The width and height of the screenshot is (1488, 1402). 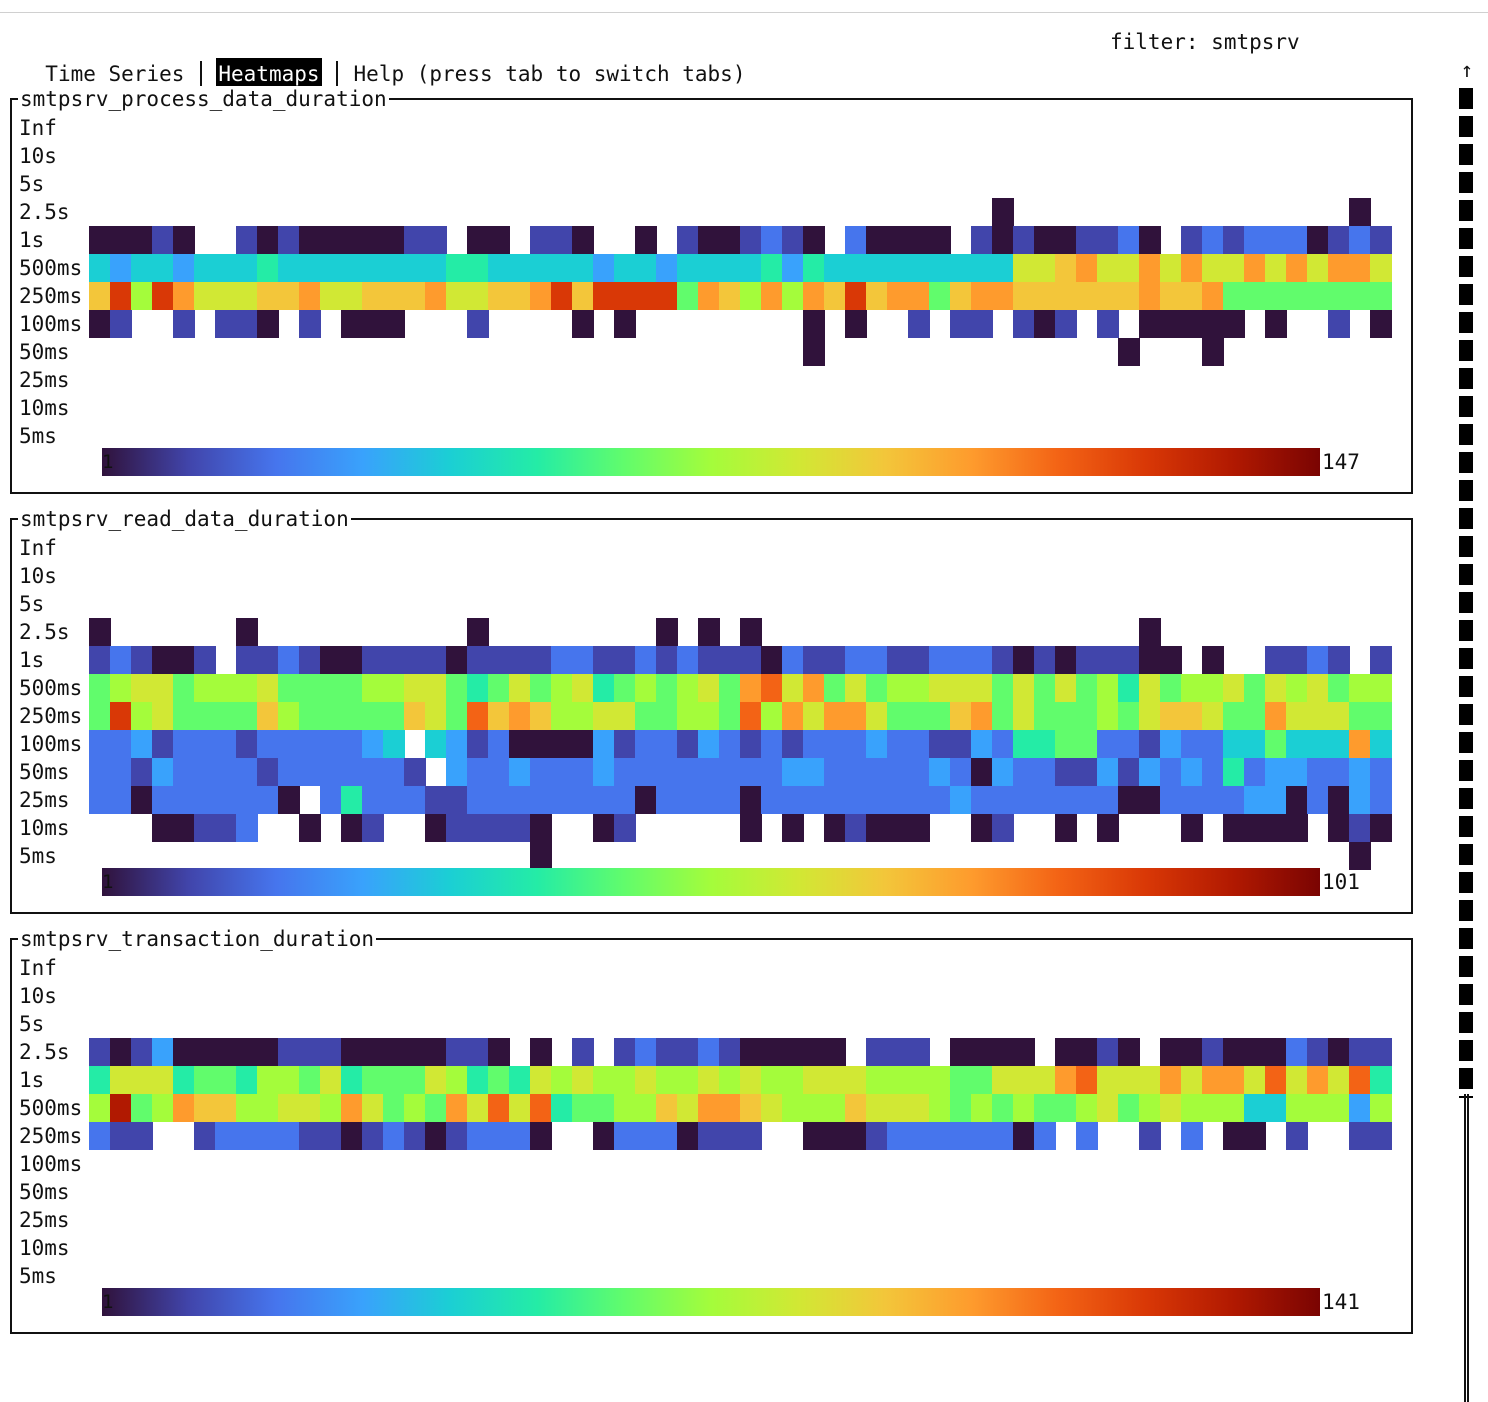 What do you see at coordinates (44, 1220) in the screenshot?
I see `y-axis-label: 25ms` at bounding box center [44, 1220].